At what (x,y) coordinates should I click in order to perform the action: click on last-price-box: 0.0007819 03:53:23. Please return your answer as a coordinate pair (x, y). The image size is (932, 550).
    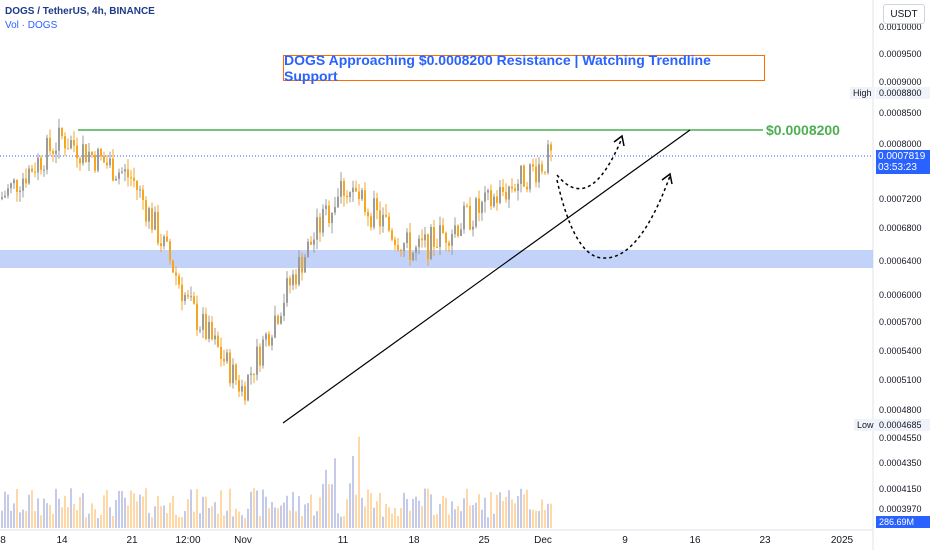
    Looking at the image, I should click on (903, 162).